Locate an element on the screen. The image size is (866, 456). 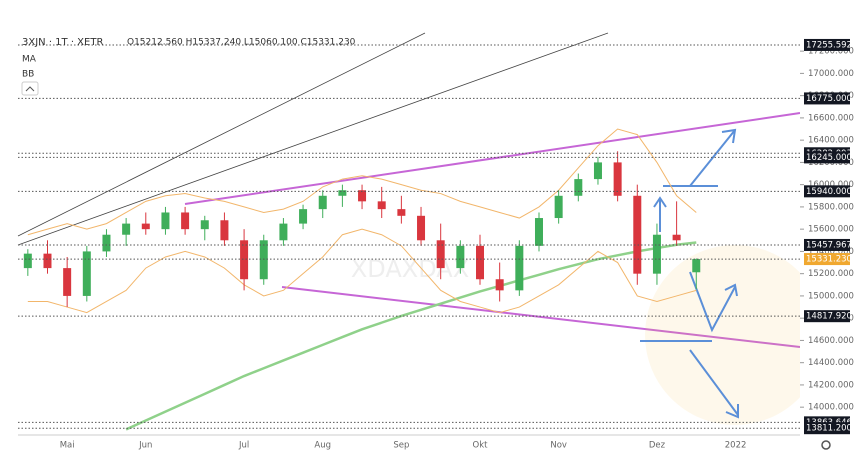
y-tick-label: 15400.000 is located at coordinates (831, 252).